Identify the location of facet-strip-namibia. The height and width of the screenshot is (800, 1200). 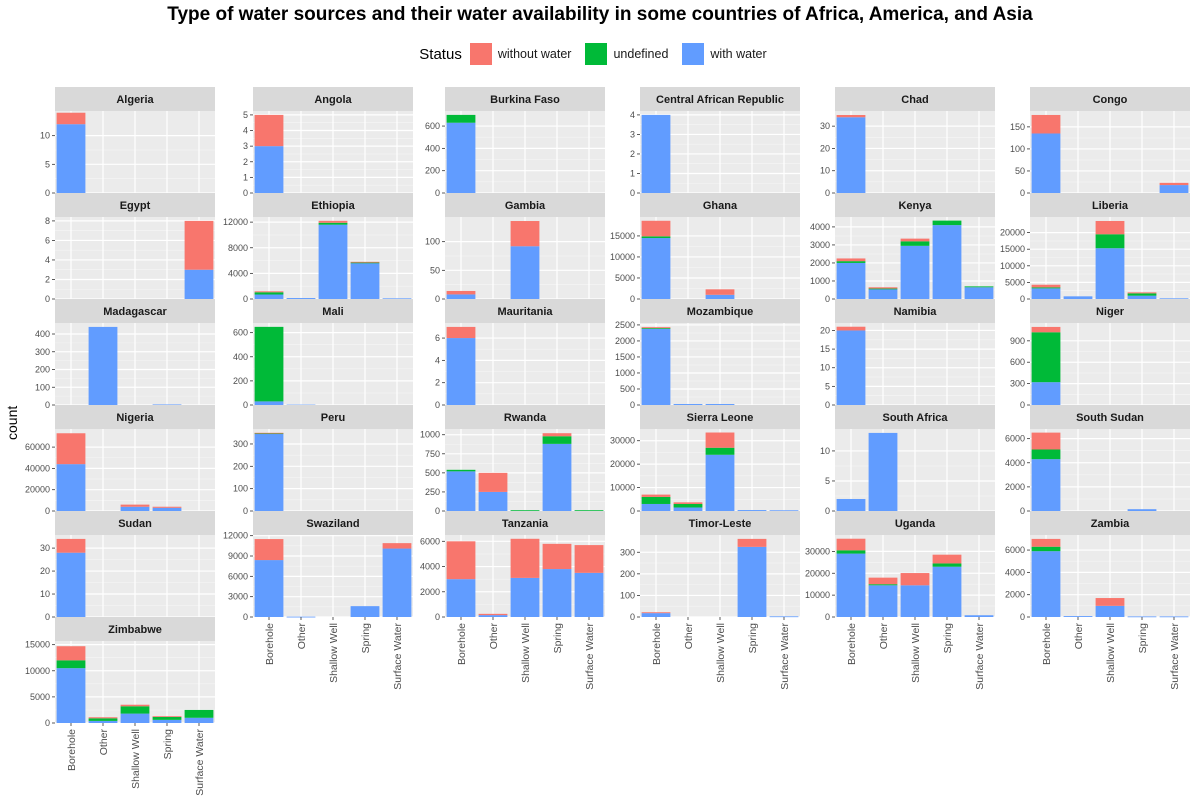
(915, 311).